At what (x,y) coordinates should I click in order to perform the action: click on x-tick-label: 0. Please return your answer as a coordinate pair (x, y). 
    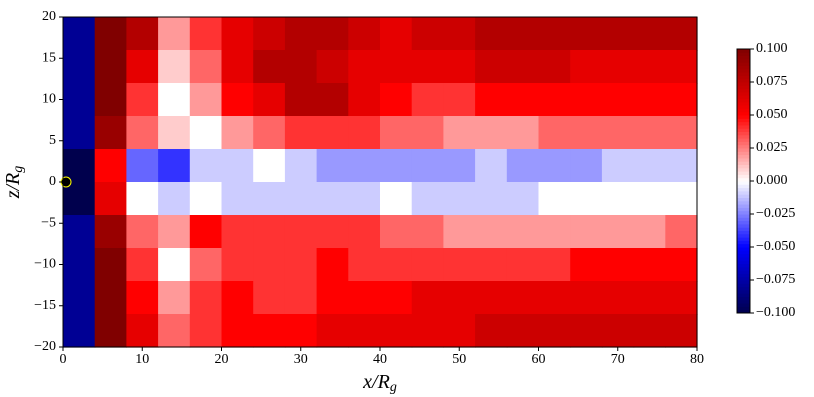
    Looking at the image, I should click on (63, 359).